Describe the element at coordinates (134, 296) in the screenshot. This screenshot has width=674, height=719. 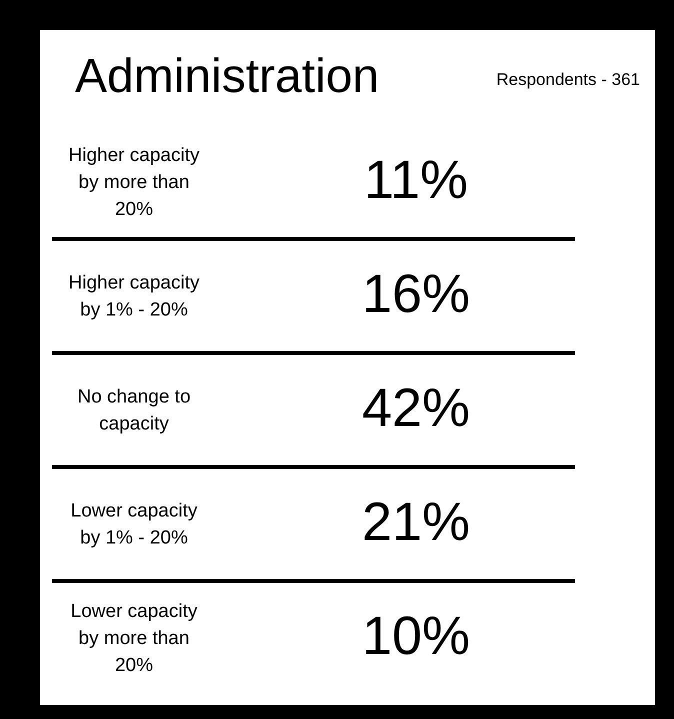
I see `category-label: Higher capacity by 1% - 20%` at that location.